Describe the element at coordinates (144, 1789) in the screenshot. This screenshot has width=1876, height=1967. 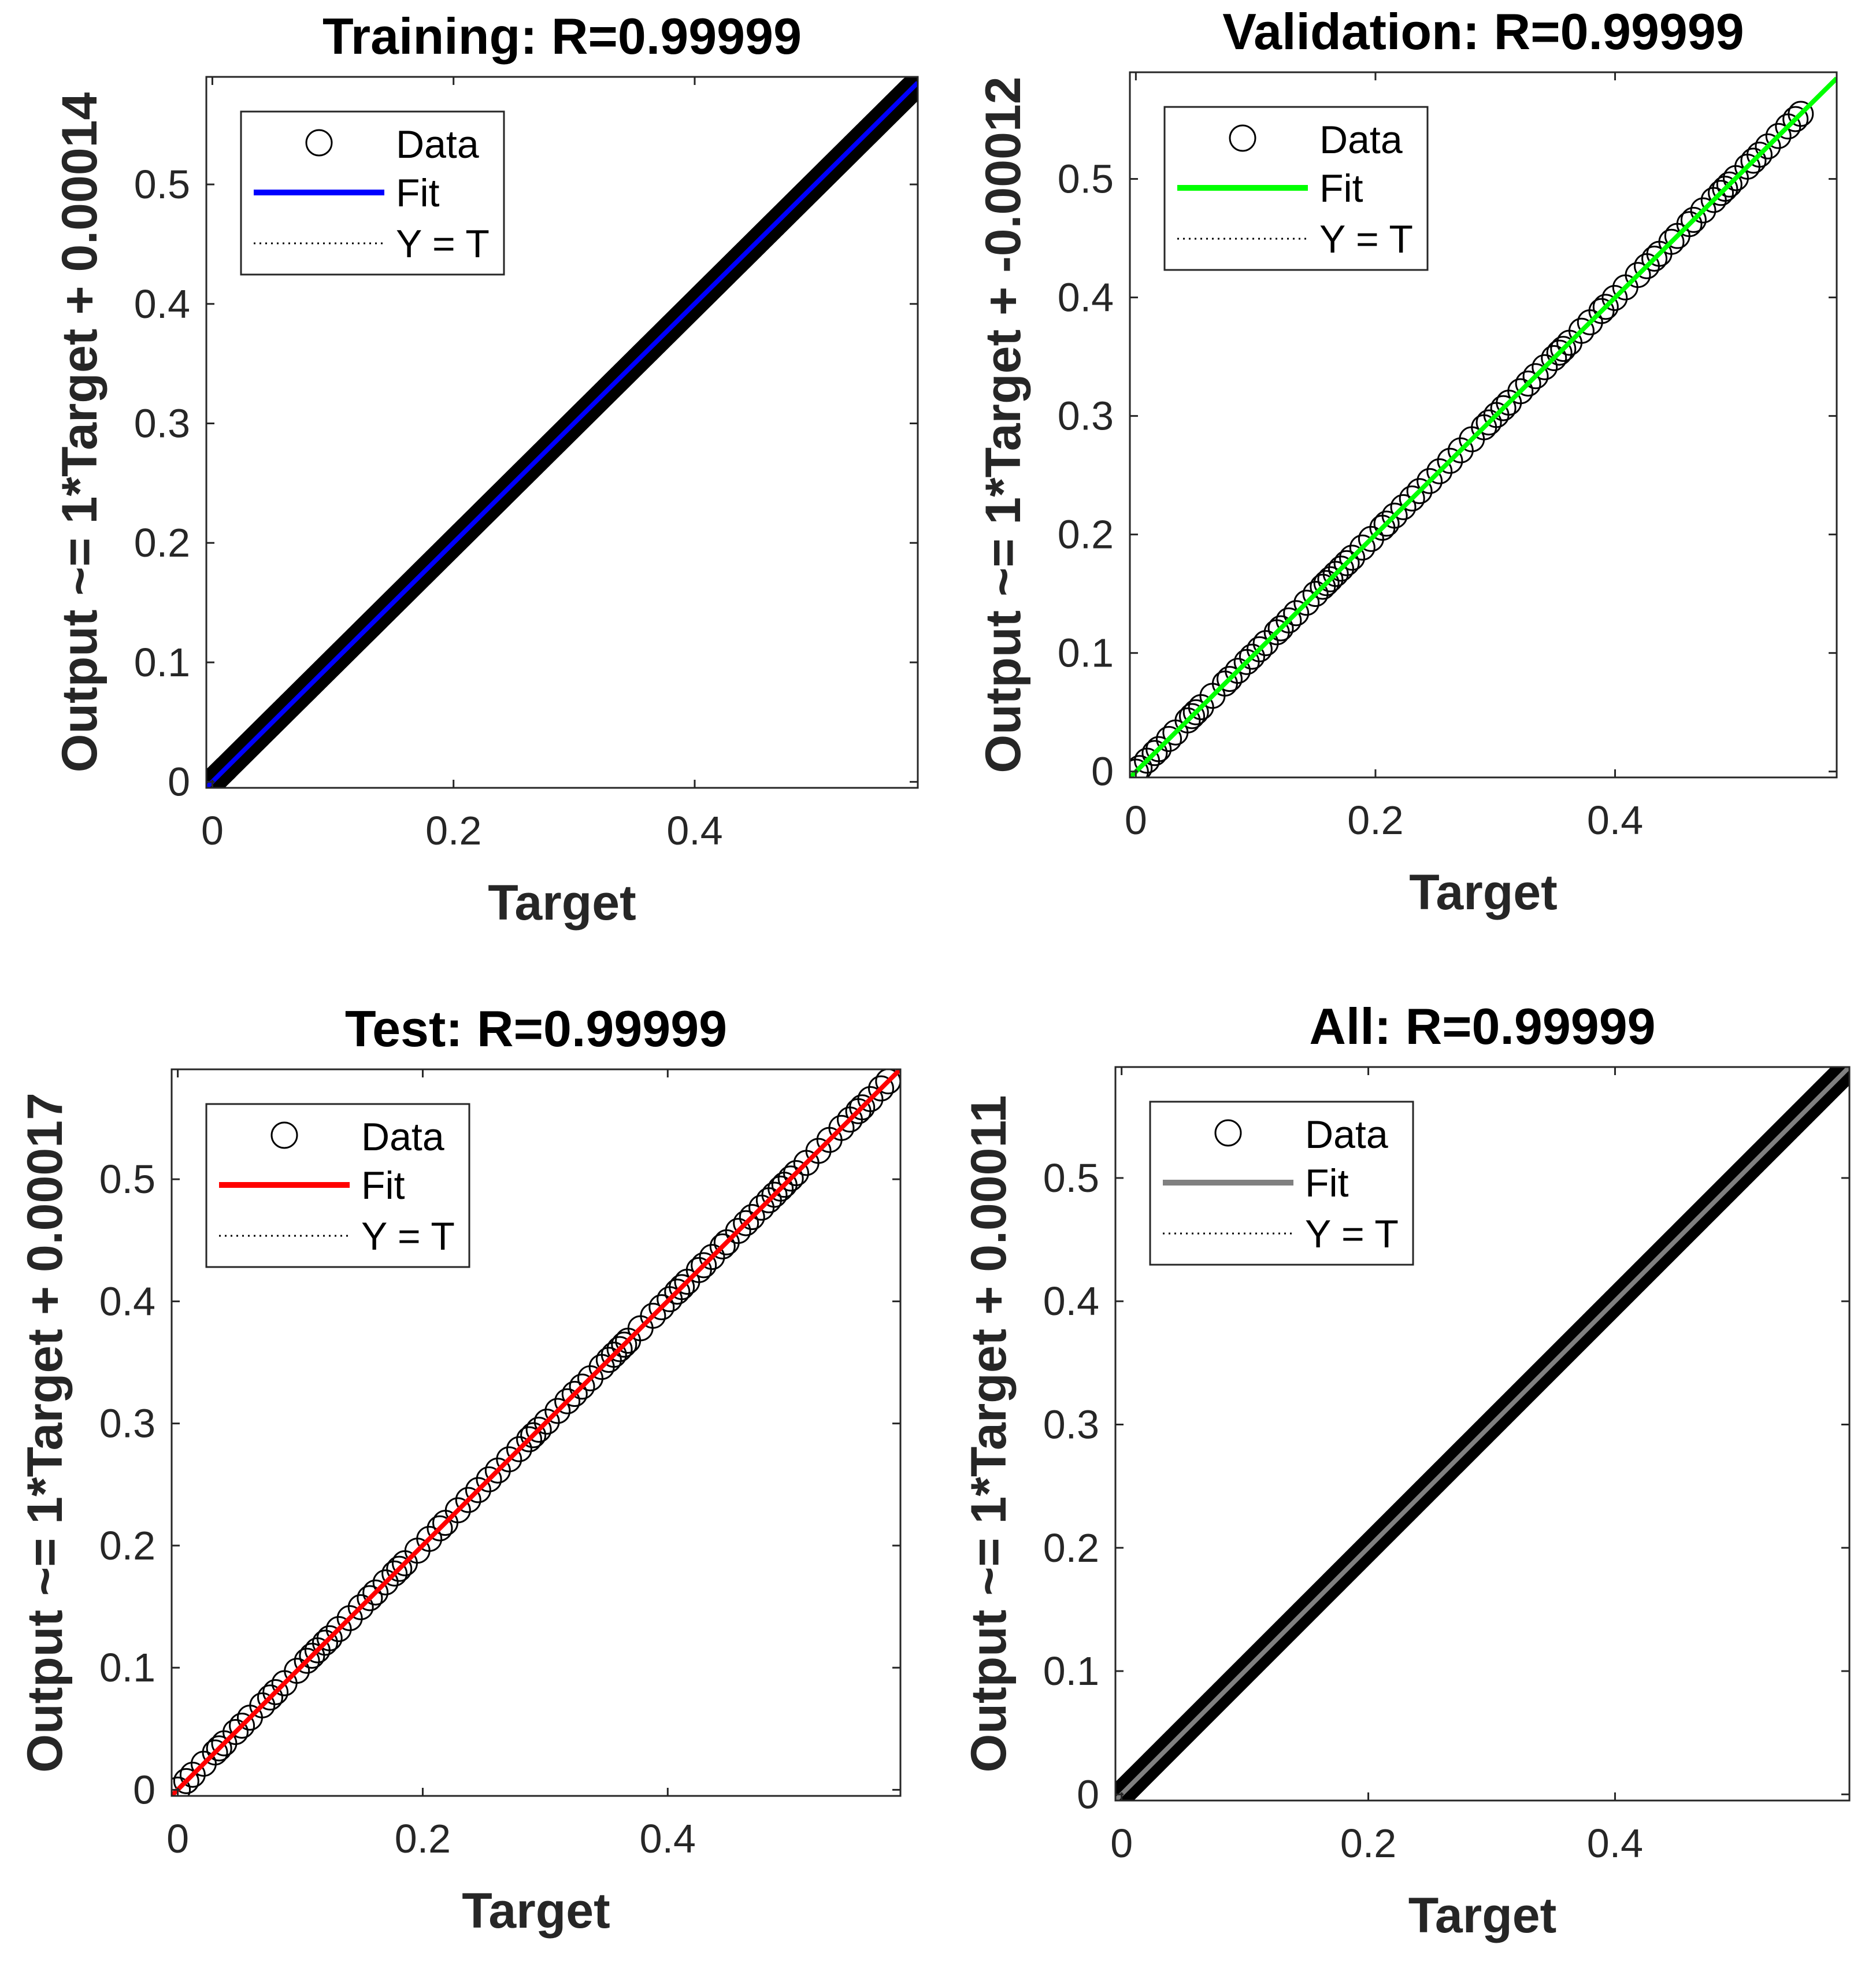
I see `test-y-tick-label: 0` at that location.